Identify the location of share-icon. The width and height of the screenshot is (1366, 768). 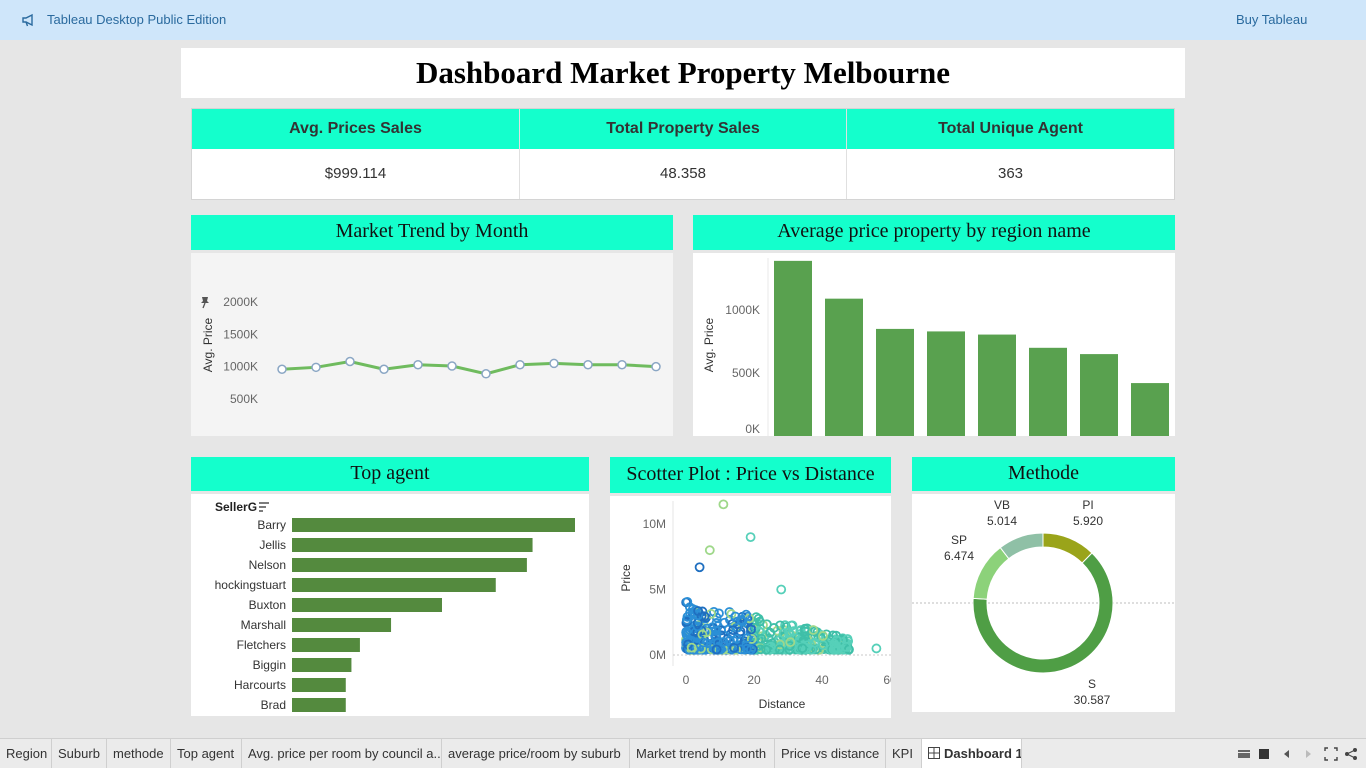
(1351, 754).